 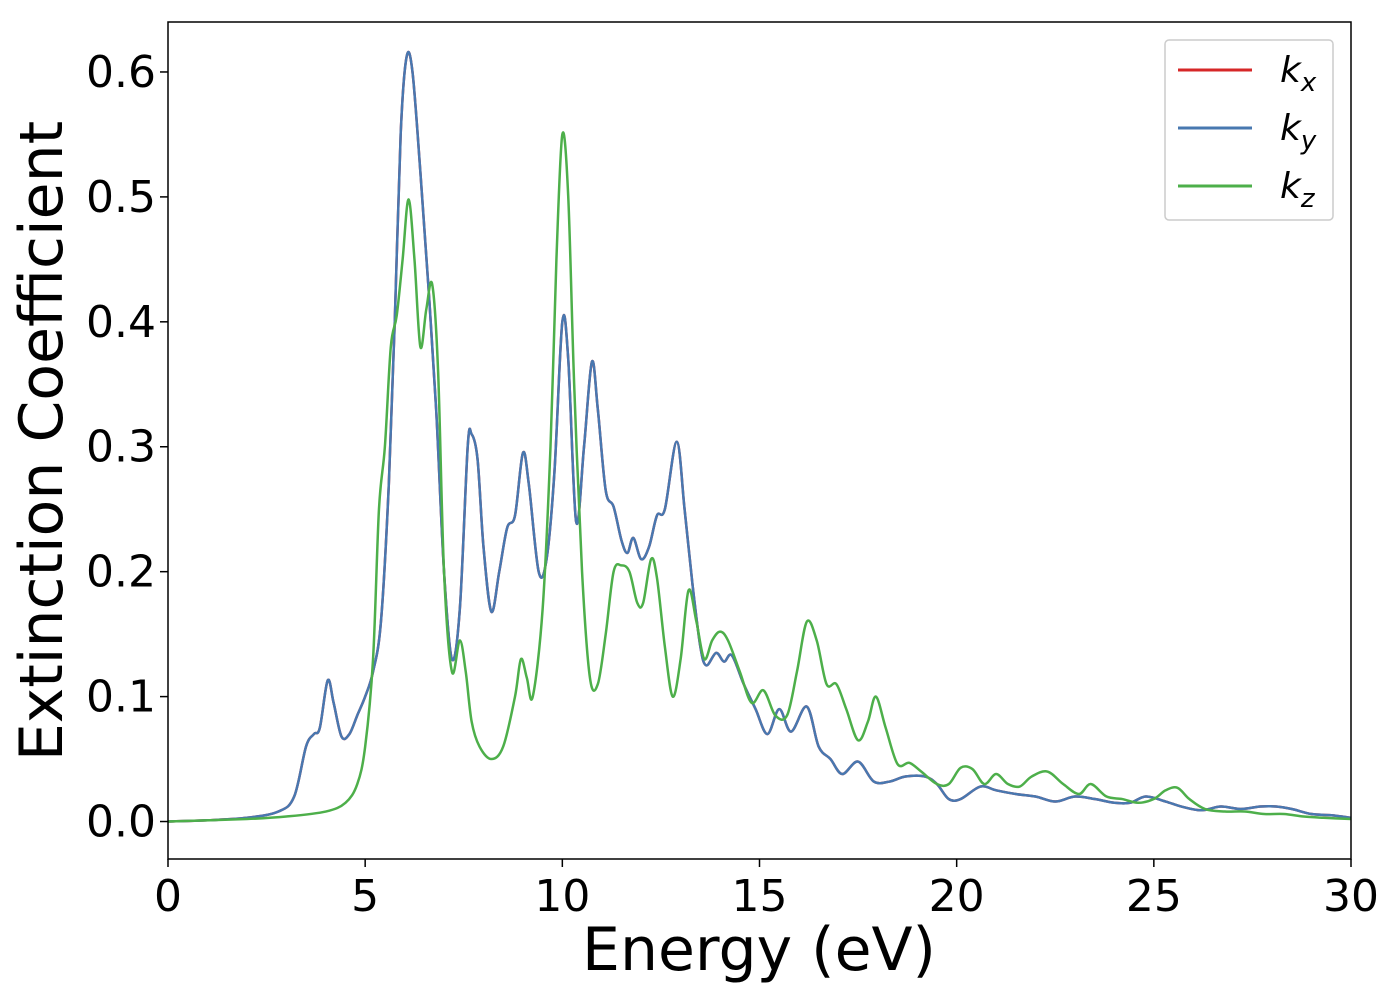 I want to click on x-tick-label: 5, so click(x=365, y=896).